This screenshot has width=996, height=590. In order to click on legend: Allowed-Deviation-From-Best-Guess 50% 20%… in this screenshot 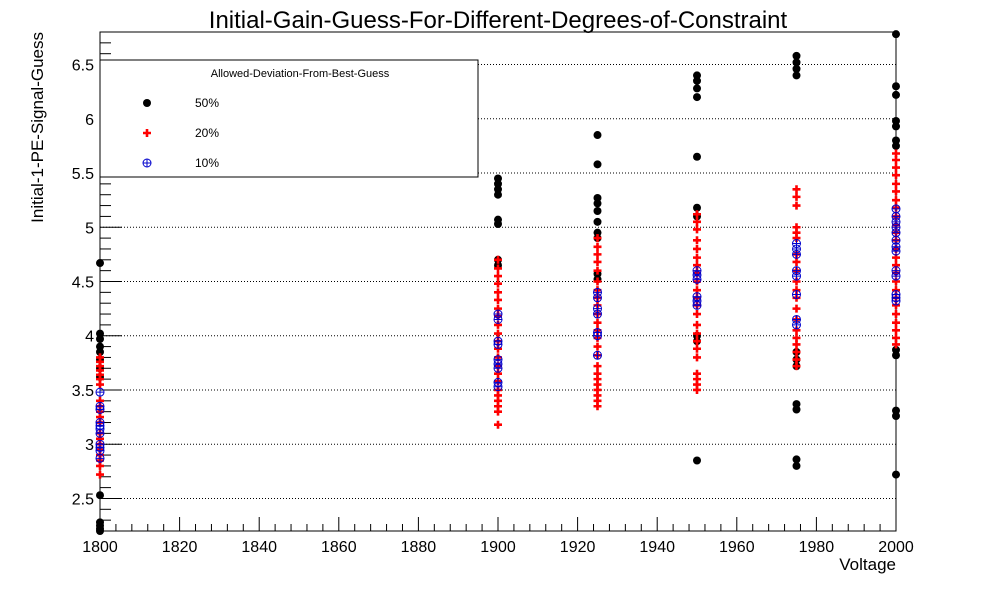, I will do `click(289, 118)`.